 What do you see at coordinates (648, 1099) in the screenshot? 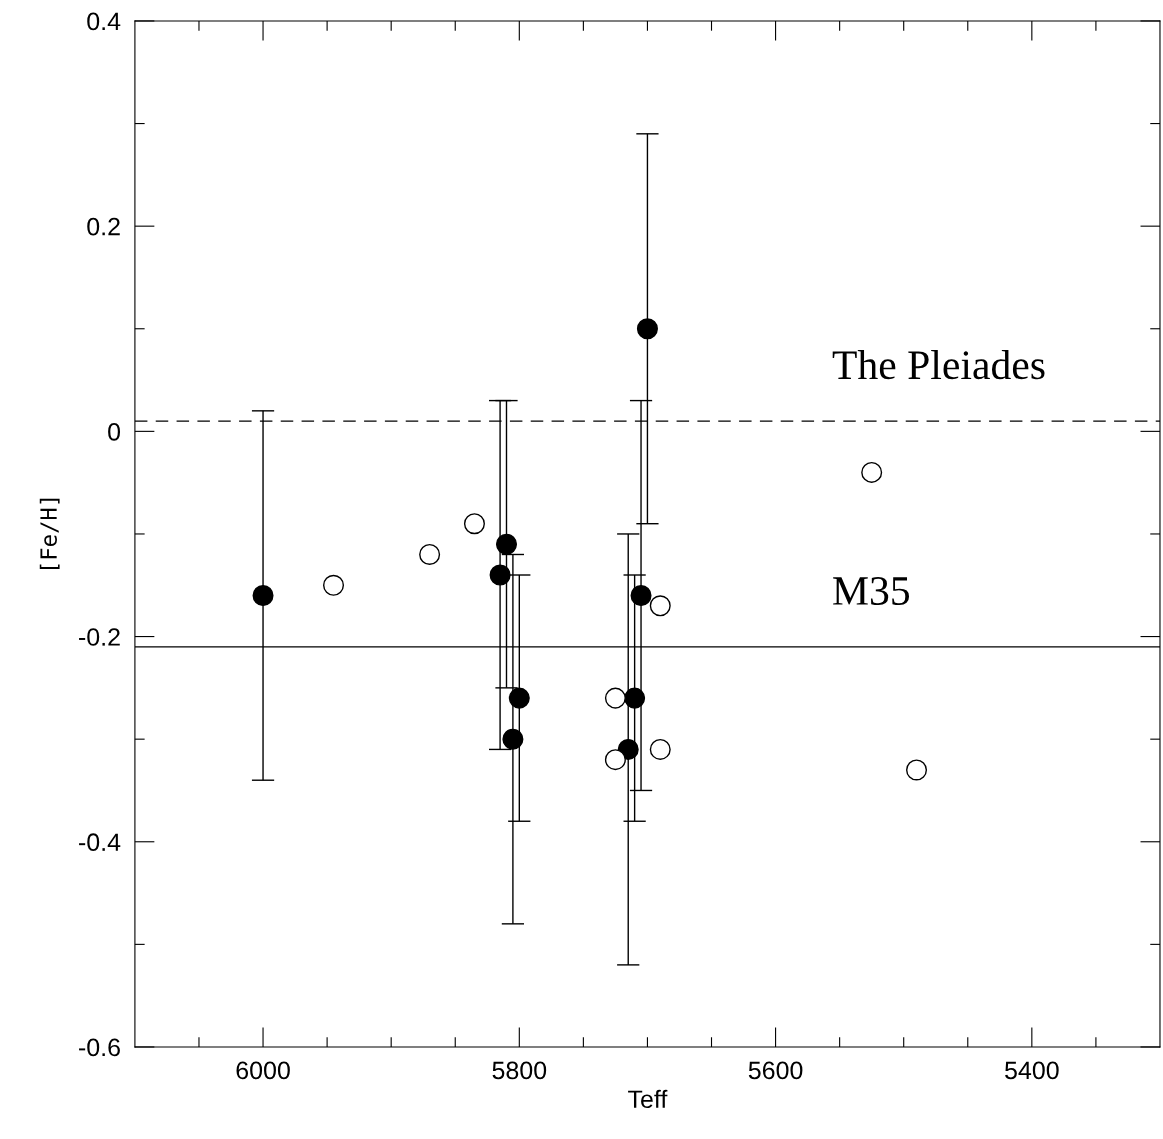
I see `x-axis-title: Teff` at bounding box center [648, 1099].